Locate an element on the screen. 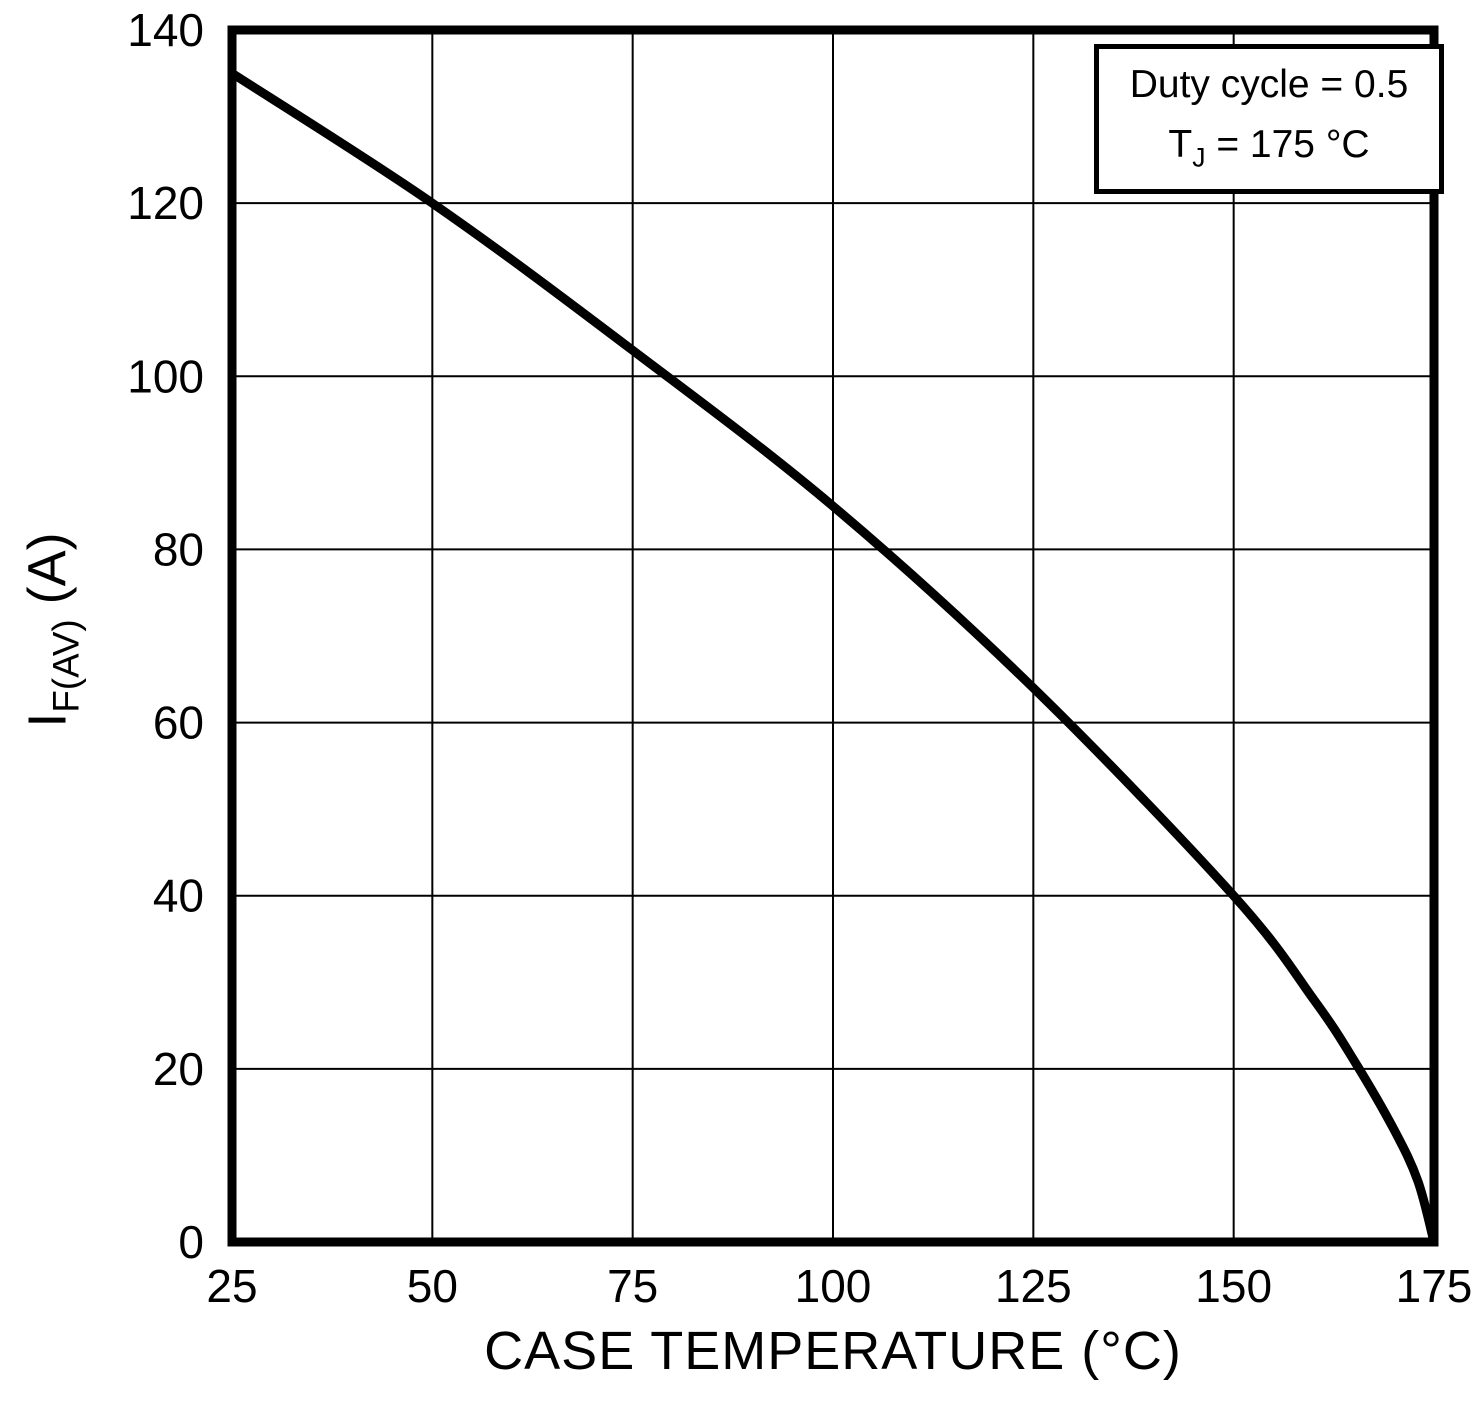  y-tick-label: 80 is located at coordinates (178, 549).